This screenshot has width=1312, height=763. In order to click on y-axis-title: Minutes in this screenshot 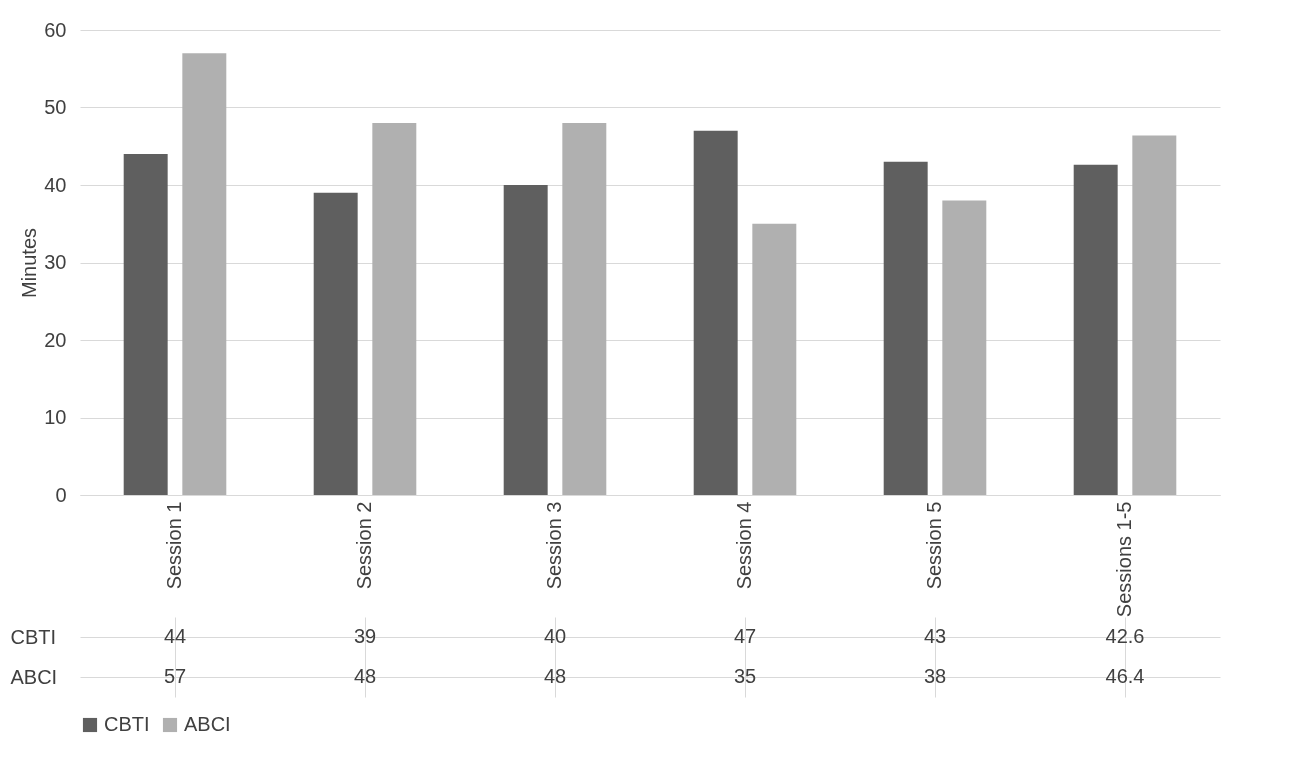, I will do `click(29, 263)`.